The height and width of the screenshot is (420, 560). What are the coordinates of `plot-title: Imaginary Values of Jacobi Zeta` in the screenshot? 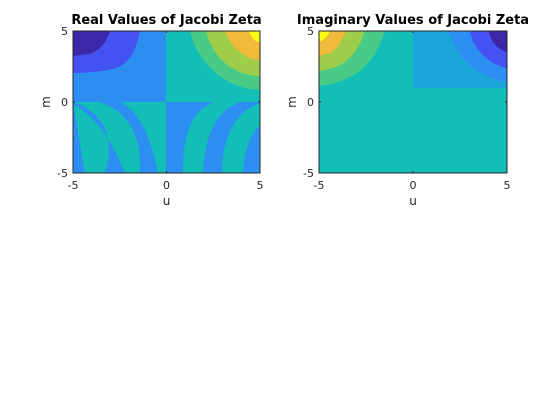 It's located at (413, 20).